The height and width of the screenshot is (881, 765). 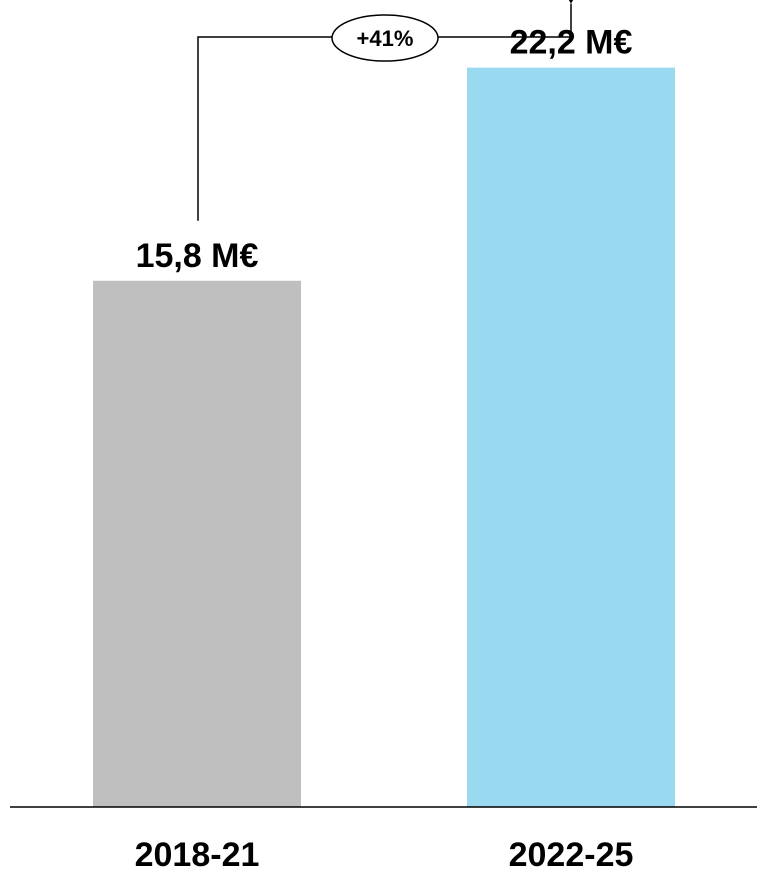 I want to click on category-label: 2022-25, so click(x=571, y=855).